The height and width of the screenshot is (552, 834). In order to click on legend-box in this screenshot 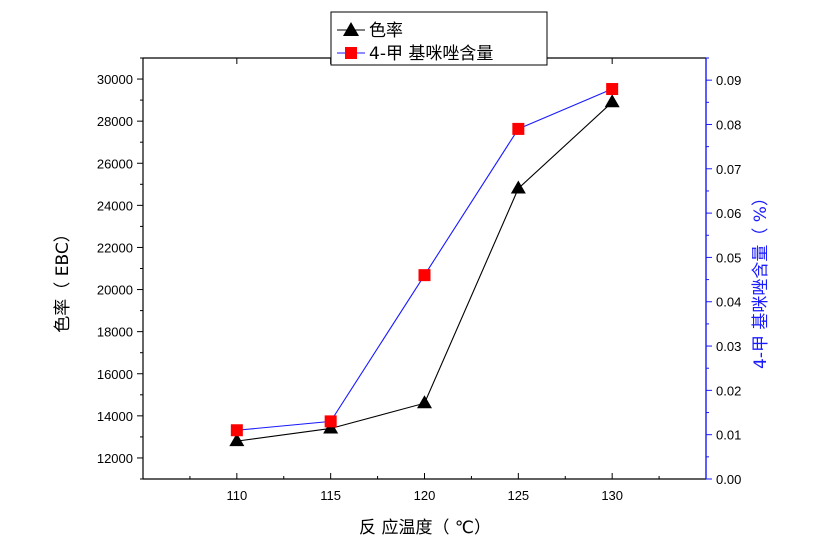, I will do `click(439, 38)`.